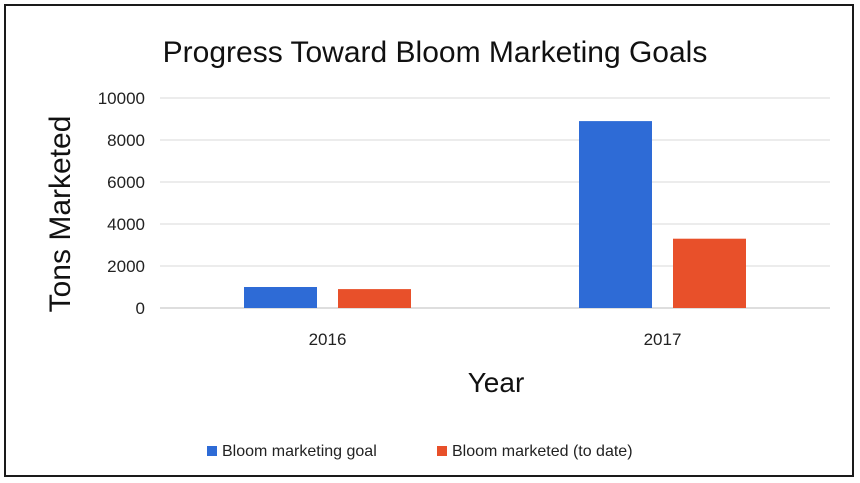 The width and height of the screenshot is (860, 483). Describe the element at coordinates (121, 98) in the screenshot. I see `y-tick-label: 10000` at that location.